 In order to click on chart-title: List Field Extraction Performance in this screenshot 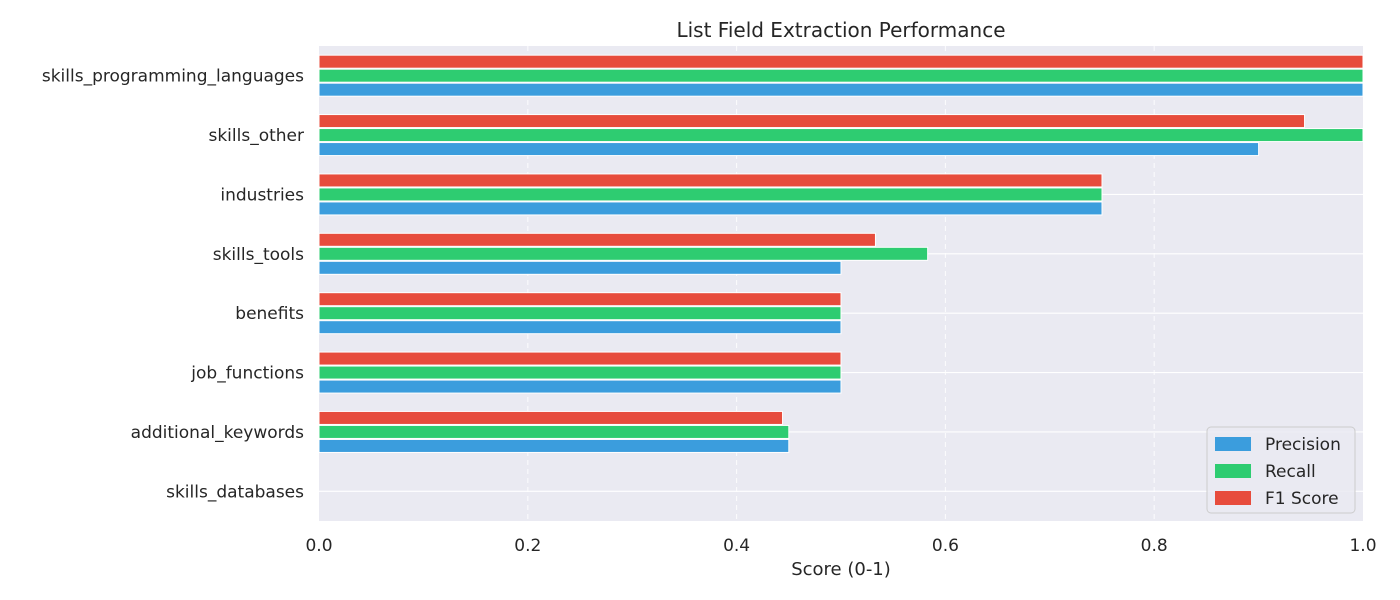, I will do `click(840, 30)`.